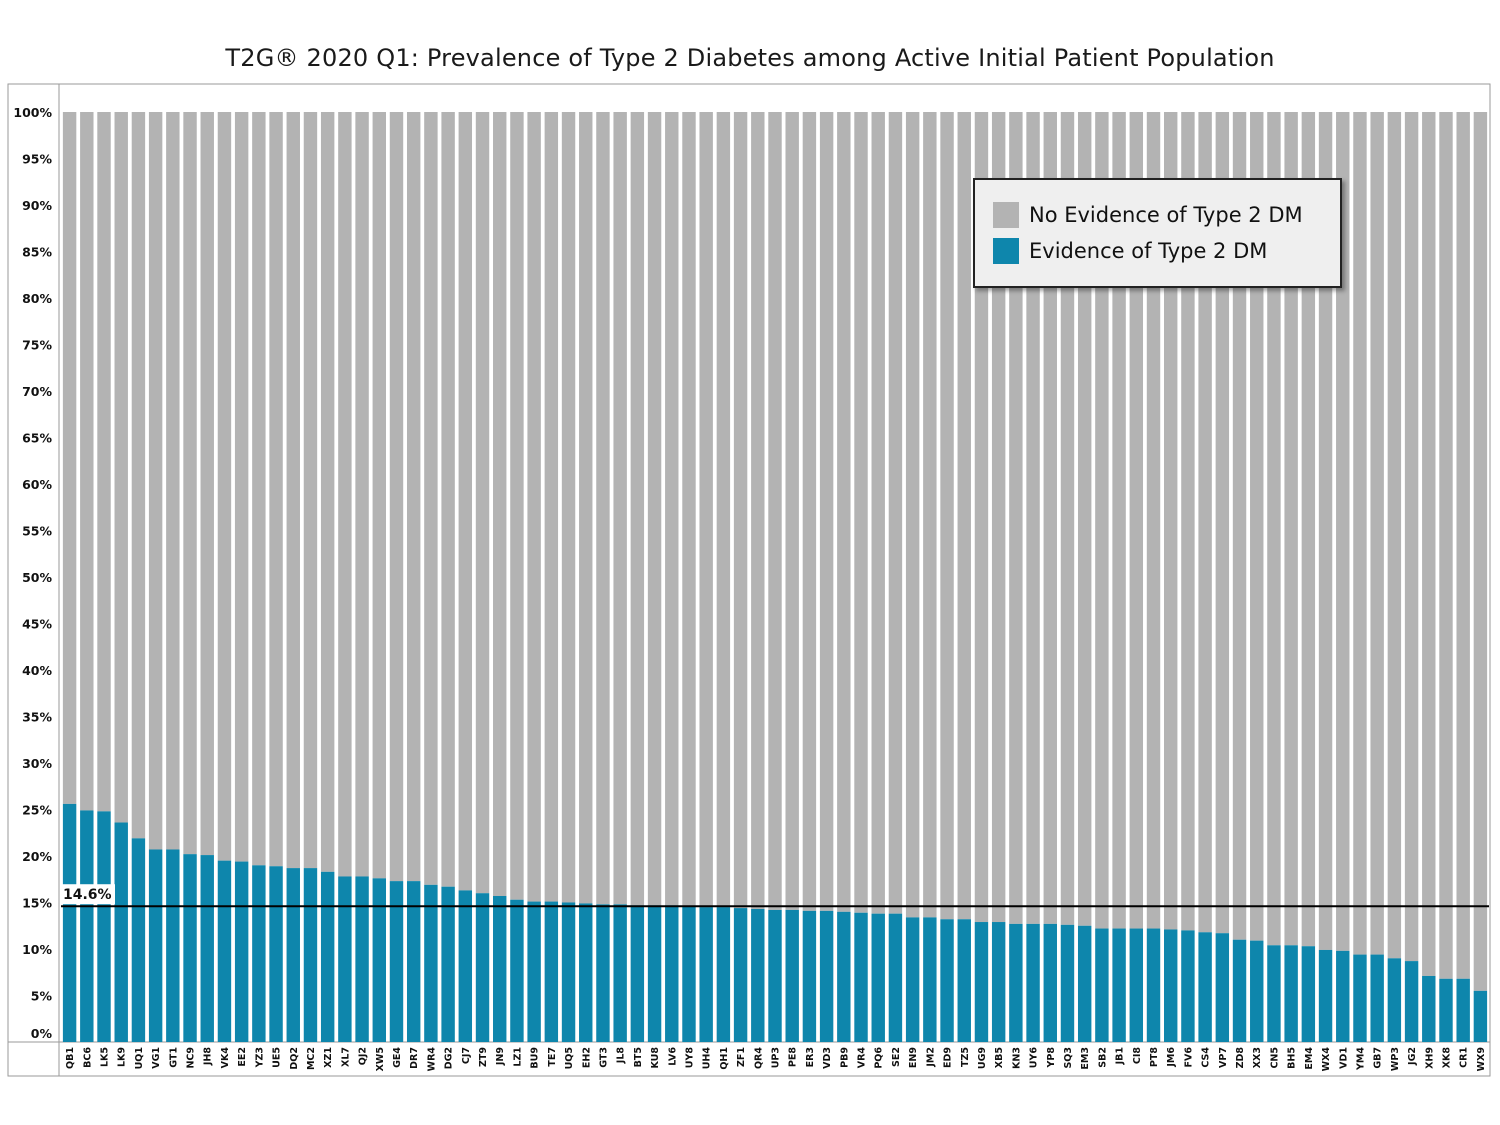  Describe the element at coordinates (483, 1057) in the screenshot. I see `x-tick-label: ZT9` at that location.